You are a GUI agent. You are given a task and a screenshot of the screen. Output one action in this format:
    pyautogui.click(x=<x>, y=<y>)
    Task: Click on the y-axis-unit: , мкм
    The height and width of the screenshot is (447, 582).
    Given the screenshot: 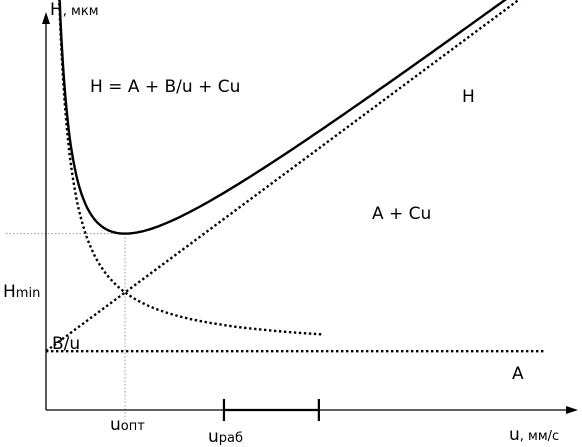 What is the action you would take?
    pyautogui.click(x=81, y=11)
    